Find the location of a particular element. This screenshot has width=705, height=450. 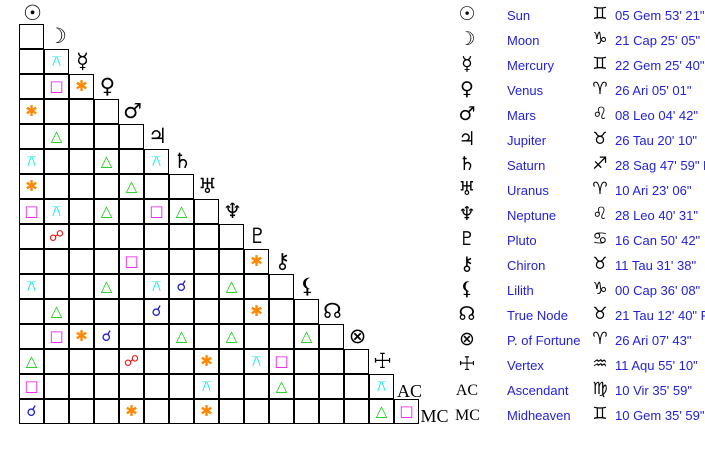

aspect-cell-ascendant-vertex: ⚻ is located at coordinates (381, 386).